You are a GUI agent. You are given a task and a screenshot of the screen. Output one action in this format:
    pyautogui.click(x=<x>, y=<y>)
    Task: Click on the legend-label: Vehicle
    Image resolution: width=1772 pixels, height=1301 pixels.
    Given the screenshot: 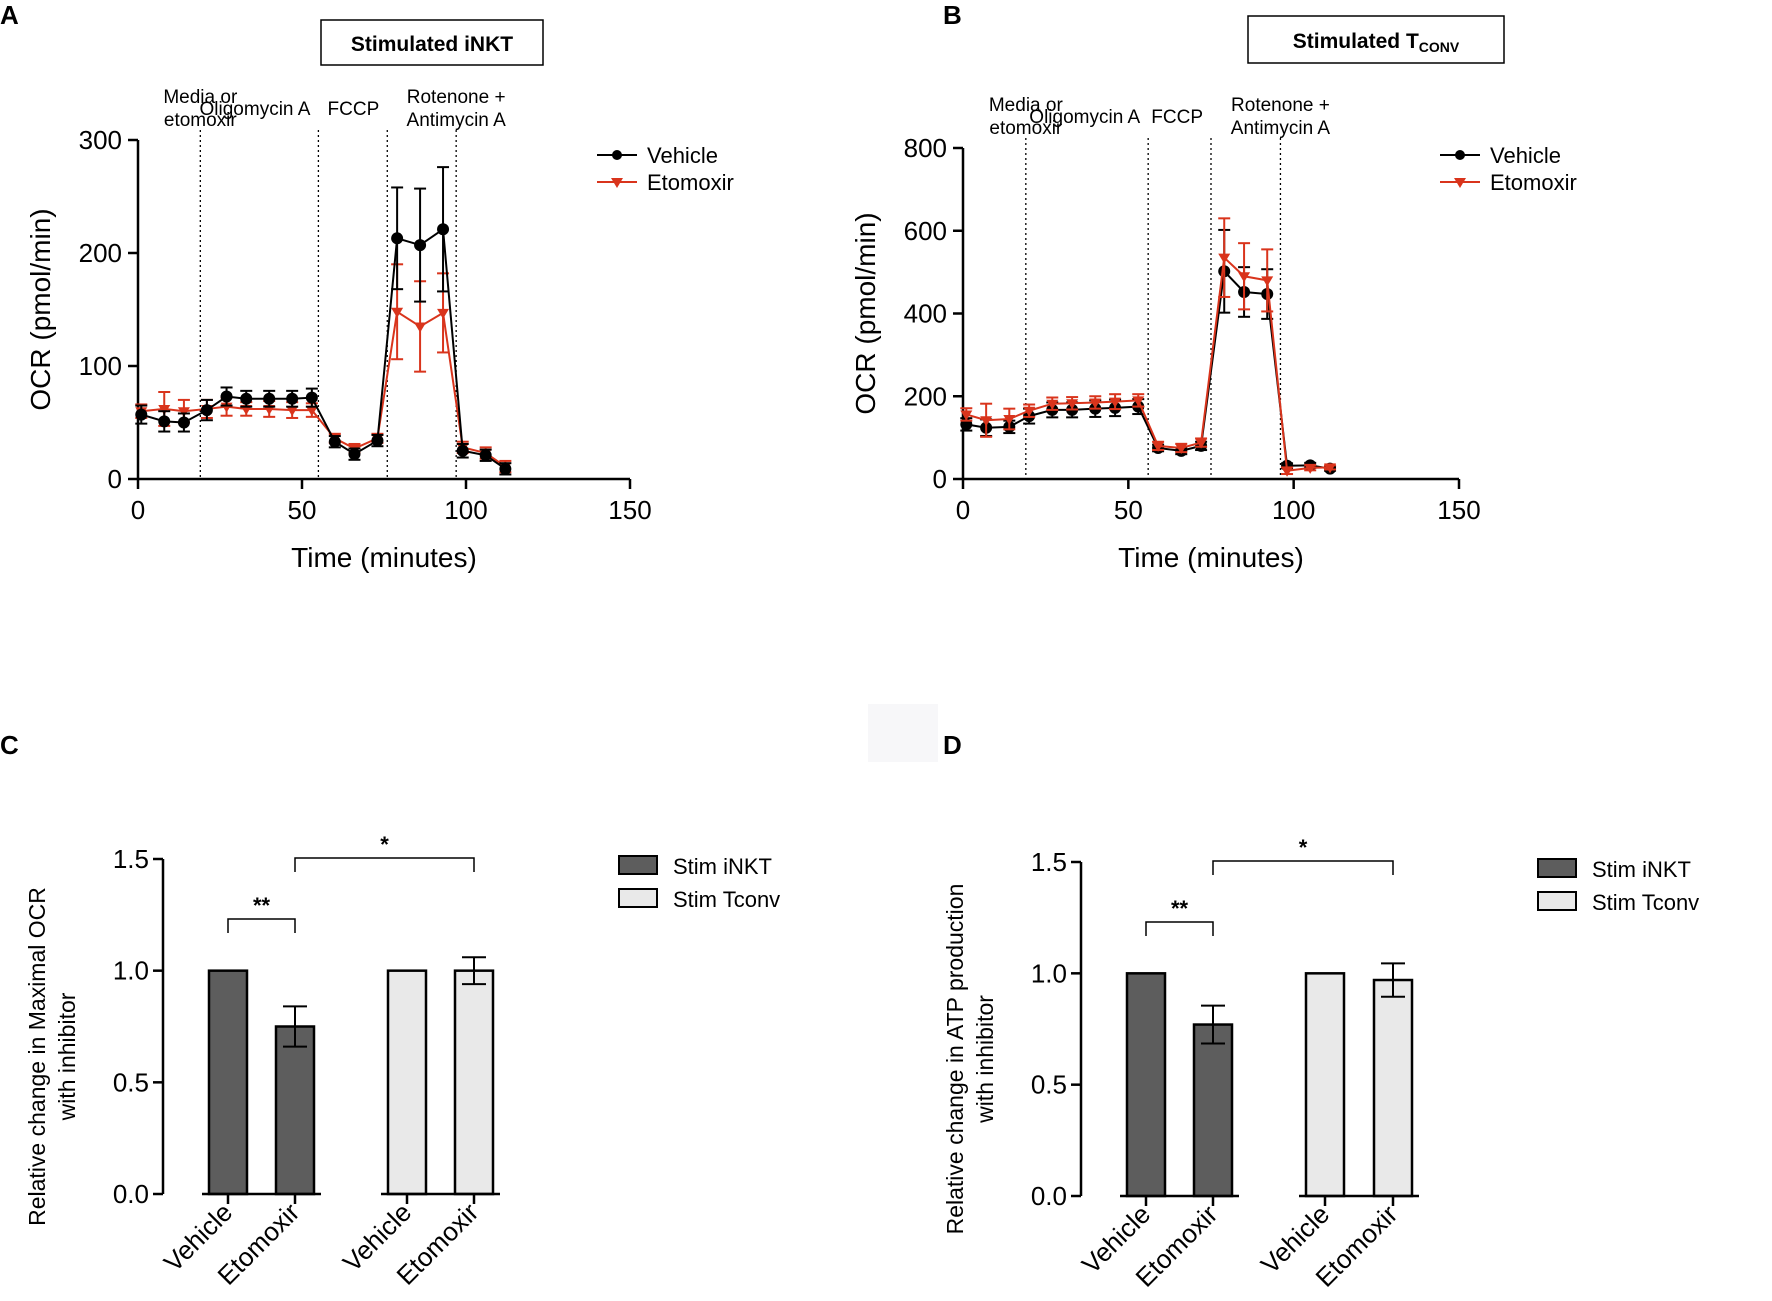 What is the action you would take?
    pyautogui.click(x=682, y=155)
    